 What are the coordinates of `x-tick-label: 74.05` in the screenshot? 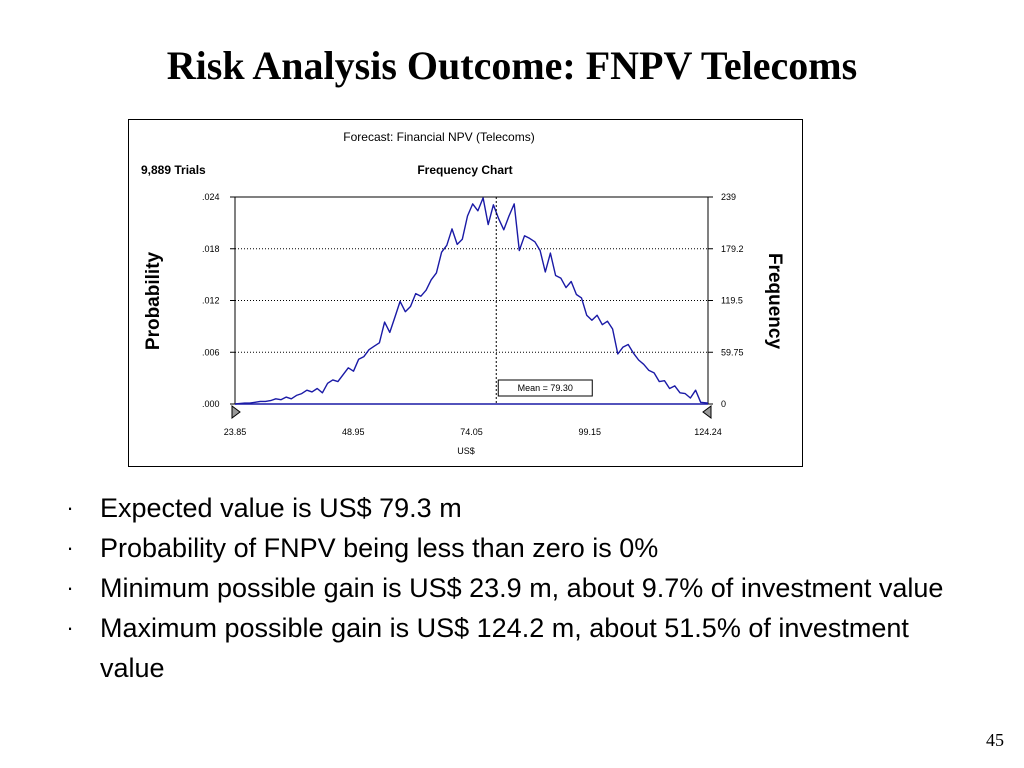 It's located at (471, 432).